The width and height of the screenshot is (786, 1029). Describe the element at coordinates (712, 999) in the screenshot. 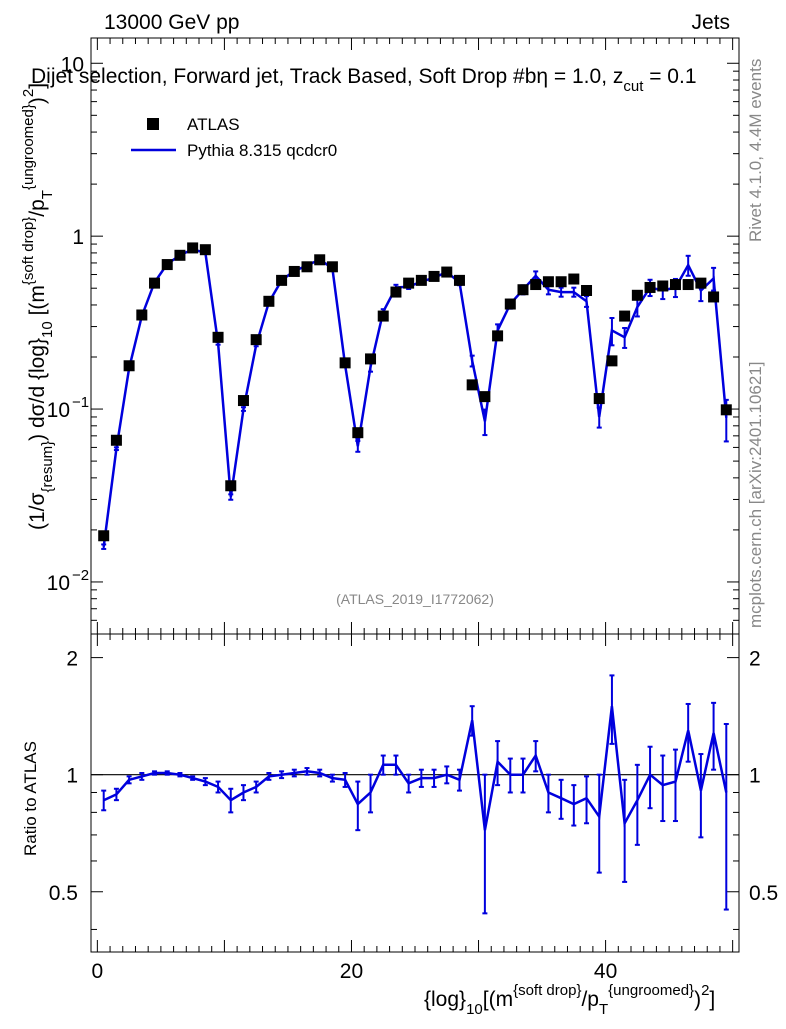

I see `x-axis-title-part: ]` at that location.